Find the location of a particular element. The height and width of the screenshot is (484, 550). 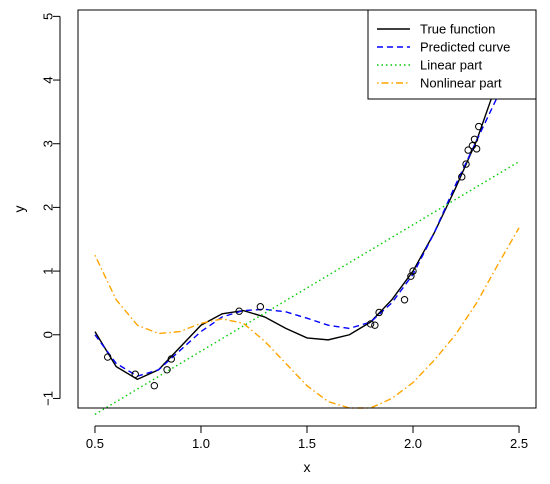

y-tick-label: −1 is located at coordinates (48, 398).